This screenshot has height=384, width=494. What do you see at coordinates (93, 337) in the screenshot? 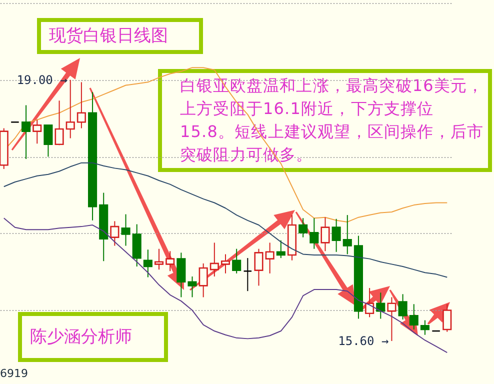
I see `annotation: 陈少涵分析师` at bounding box center [93, 337].